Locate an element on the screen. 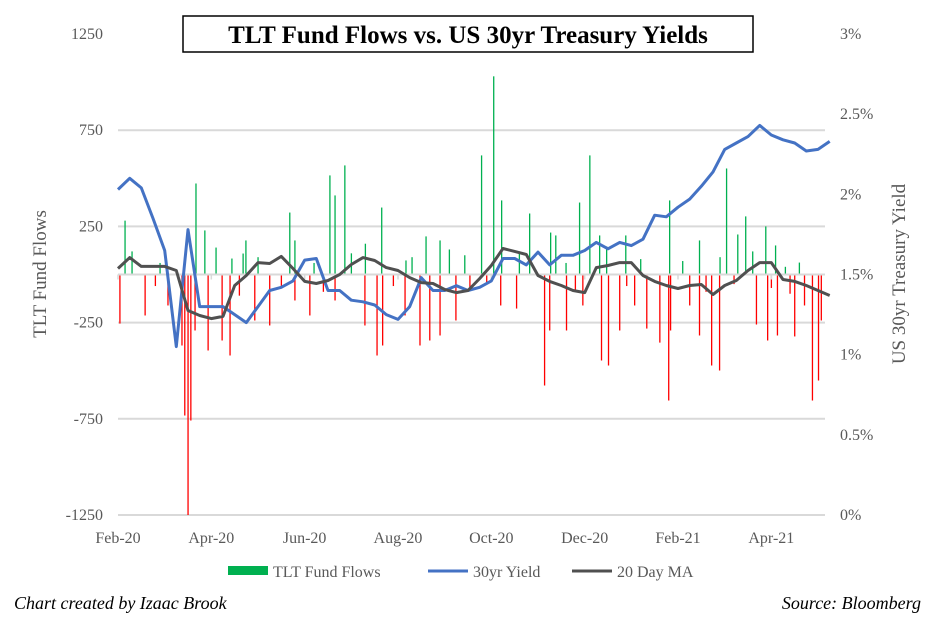 This screenshot has width=936, height=617. right-axis-label: US 30yr Treasury Yield is located at coordinates (899, 273).